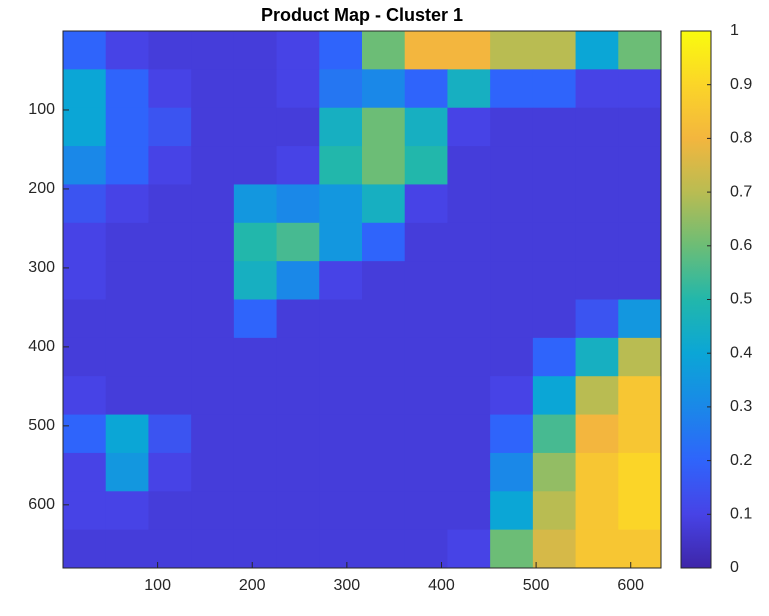  Describe the element at coordinates (741, 245) in the screenshot. I see `colorbar-tick-label: 0.6` at that location.